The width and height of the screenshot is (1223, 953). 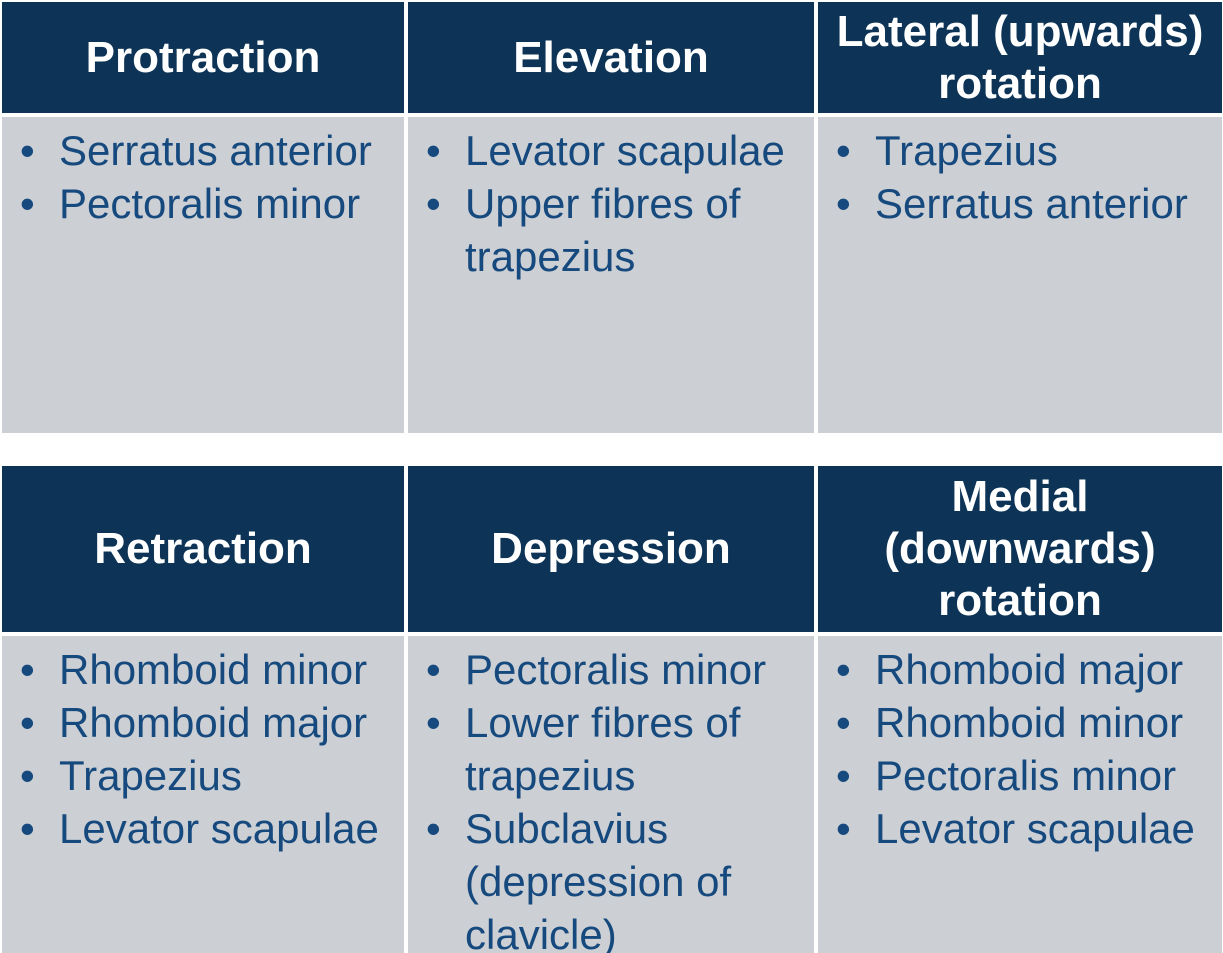 I want to click on cell-lateral-rotation-muscles: • Trapezius • Serratus anterior, so click(x=1020, y=275).